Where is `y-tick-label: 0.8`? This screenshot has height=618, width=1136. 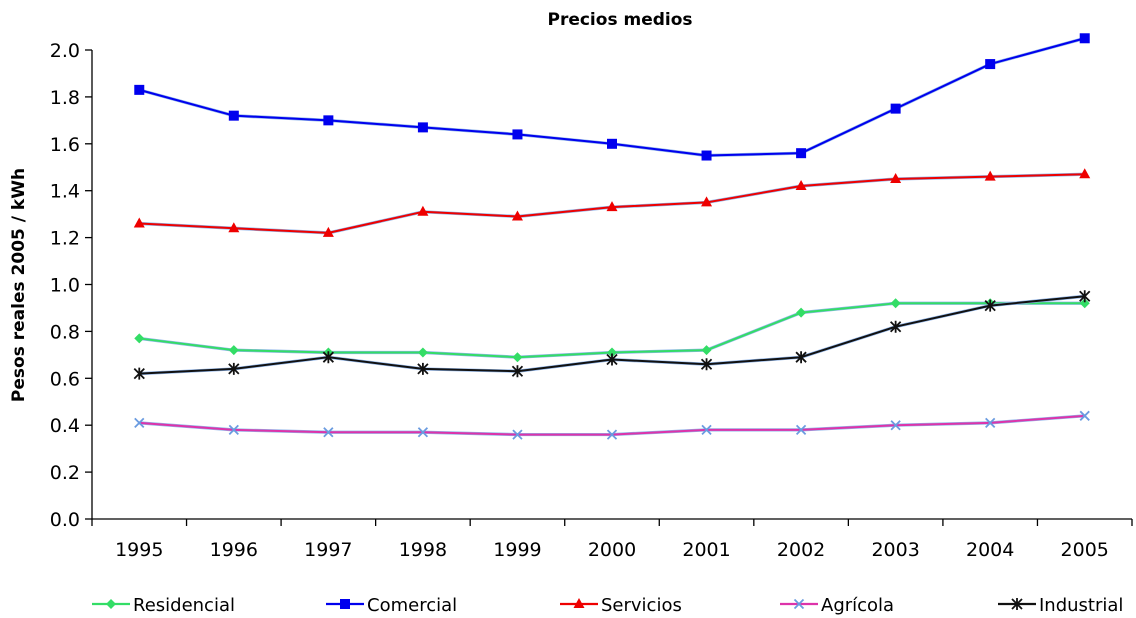 y-tick-label: 0.8 is located at coordinates (65, 332).